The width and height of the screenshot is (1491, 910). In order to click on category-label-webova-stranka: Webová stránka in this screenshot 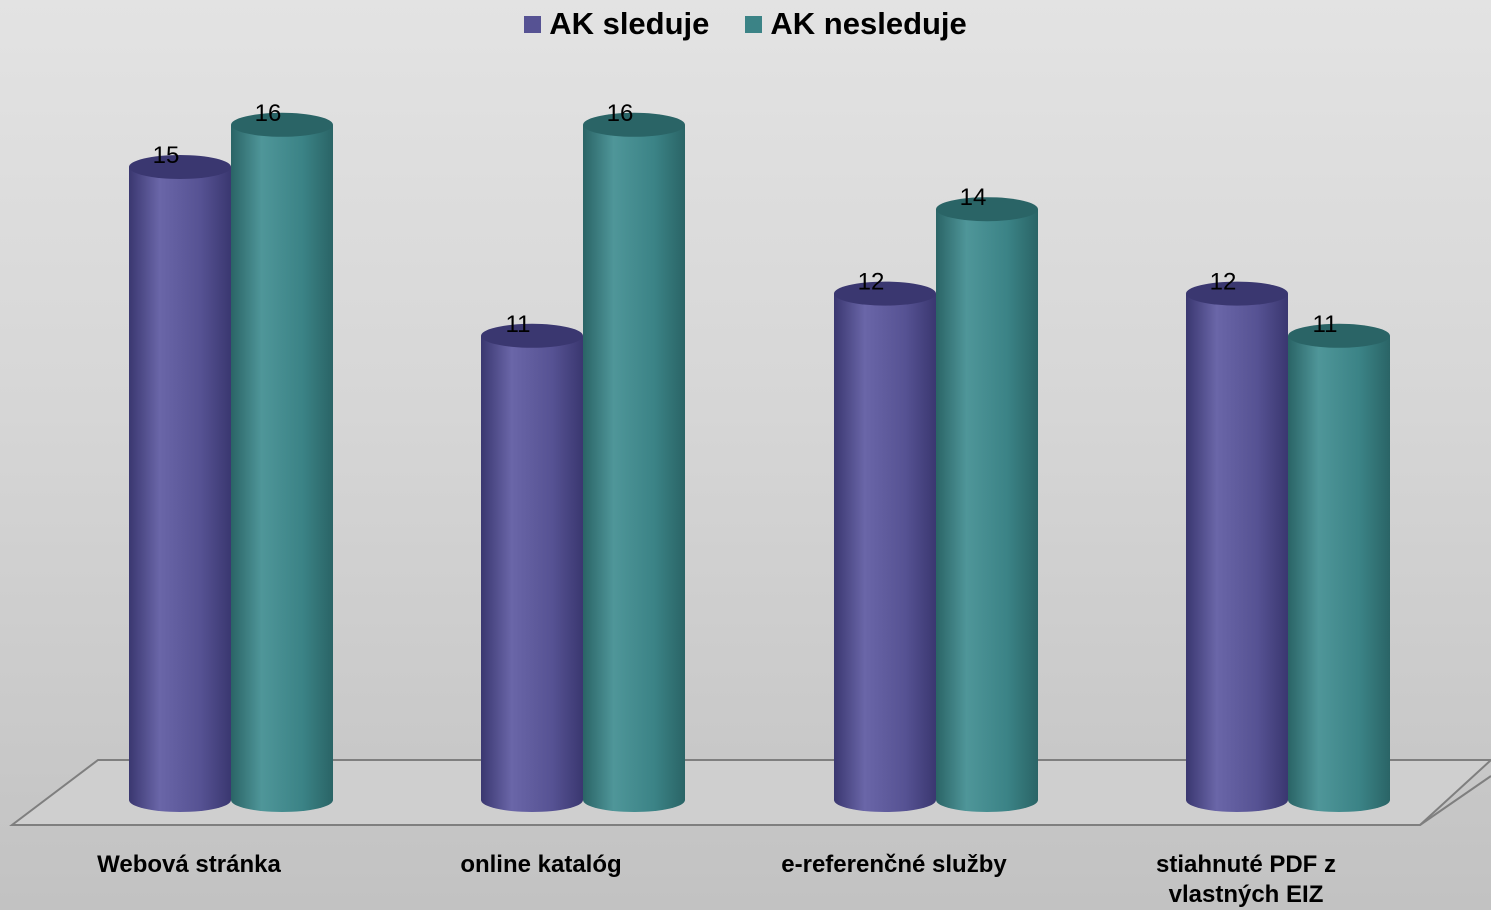, I will do `click(189, 865)`.